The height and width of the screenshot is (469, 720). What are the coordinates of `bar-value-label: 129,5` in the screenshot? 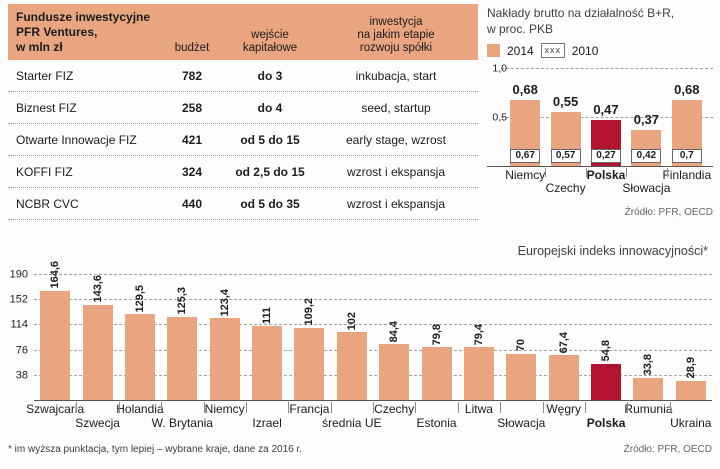 It's located at (140, 299).